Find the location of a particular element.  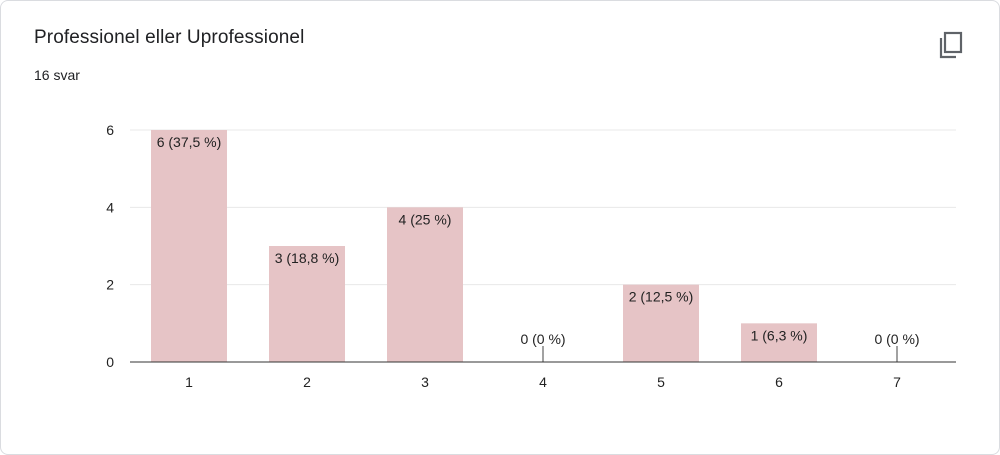

y-tick-label: 2 is located at coordinates (110, 285).